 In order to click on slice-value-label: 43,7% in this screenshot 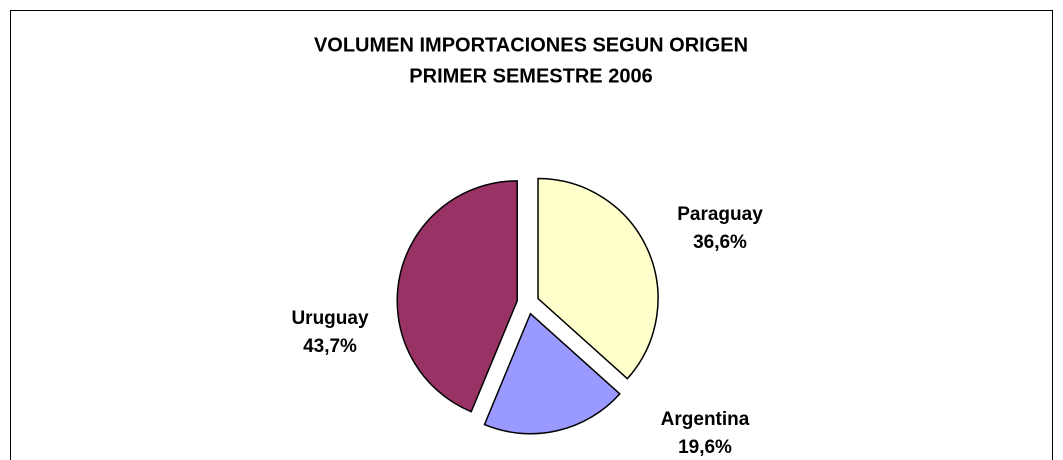, I will do `click(330, 346)`.